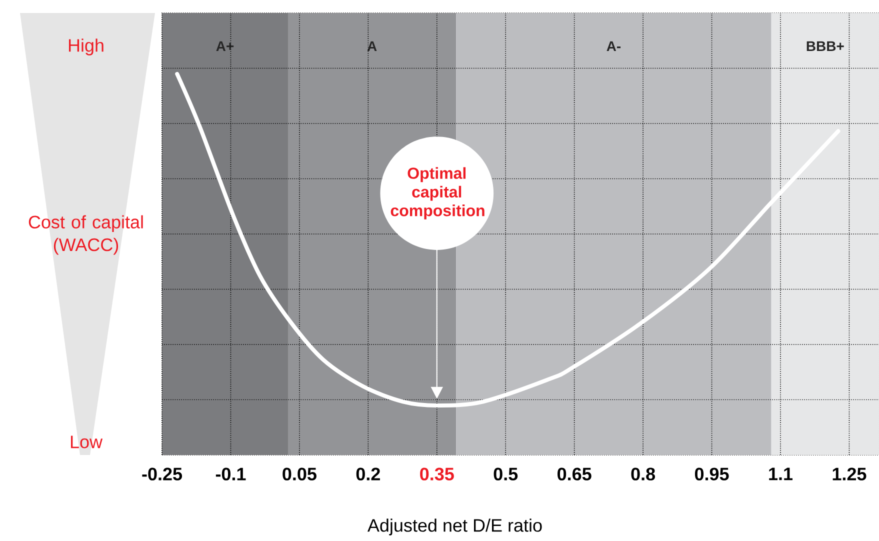 This screenshot has width=879, height=541. What do you see at coordinates (231, 474) in the screenshot?
I see `x-tick-label: -0.1` at bounding box center [231, 474].